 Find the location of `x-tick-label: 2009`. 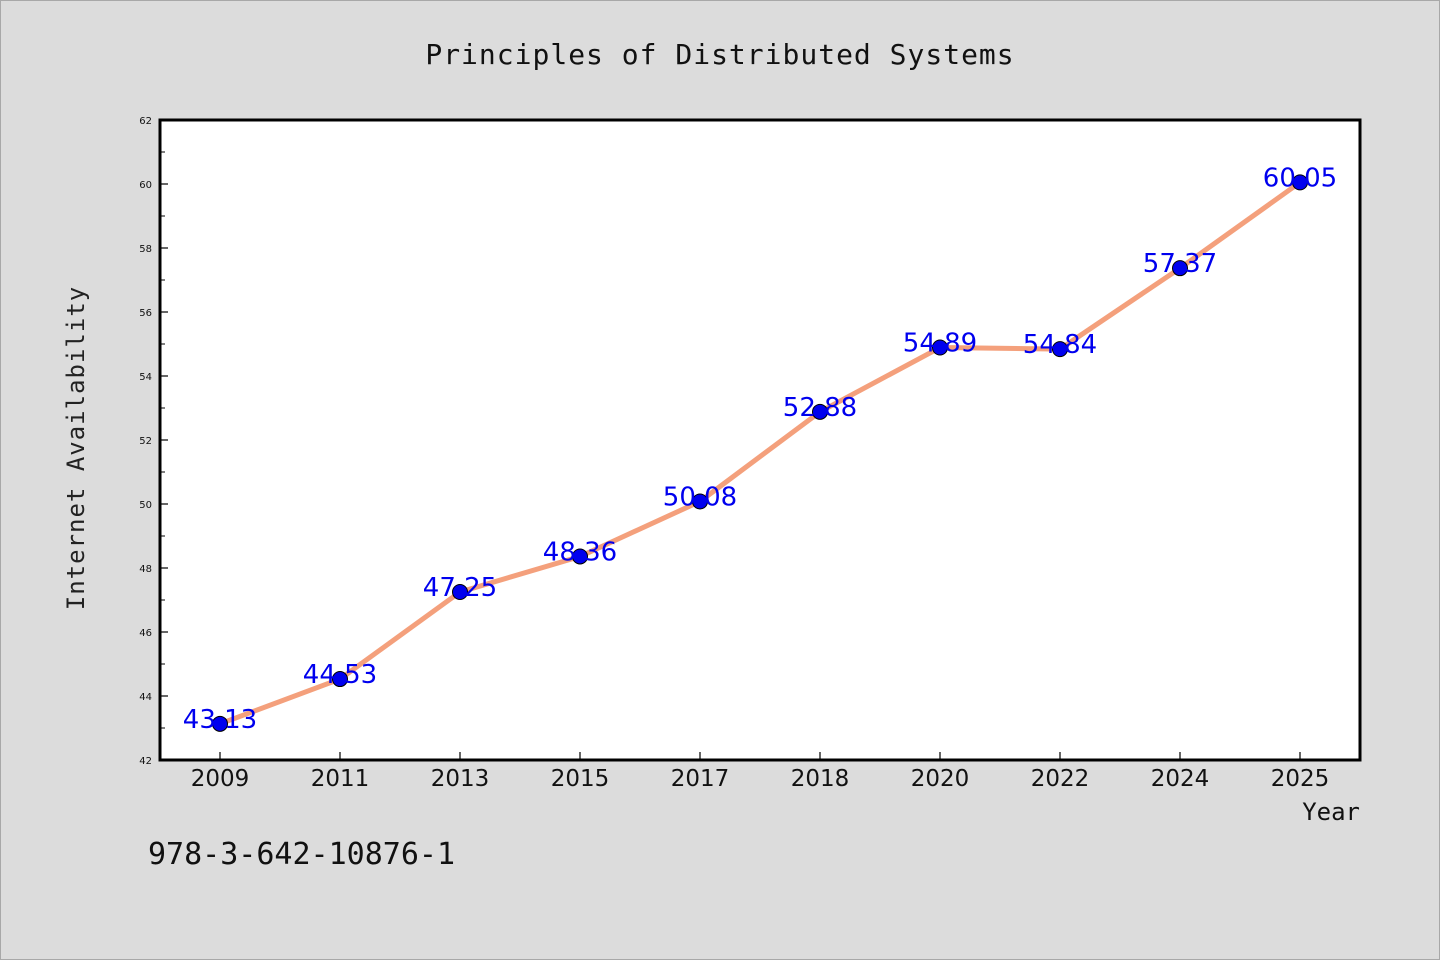

x-tick-label: 2009 is located at coordinates (220, 779).